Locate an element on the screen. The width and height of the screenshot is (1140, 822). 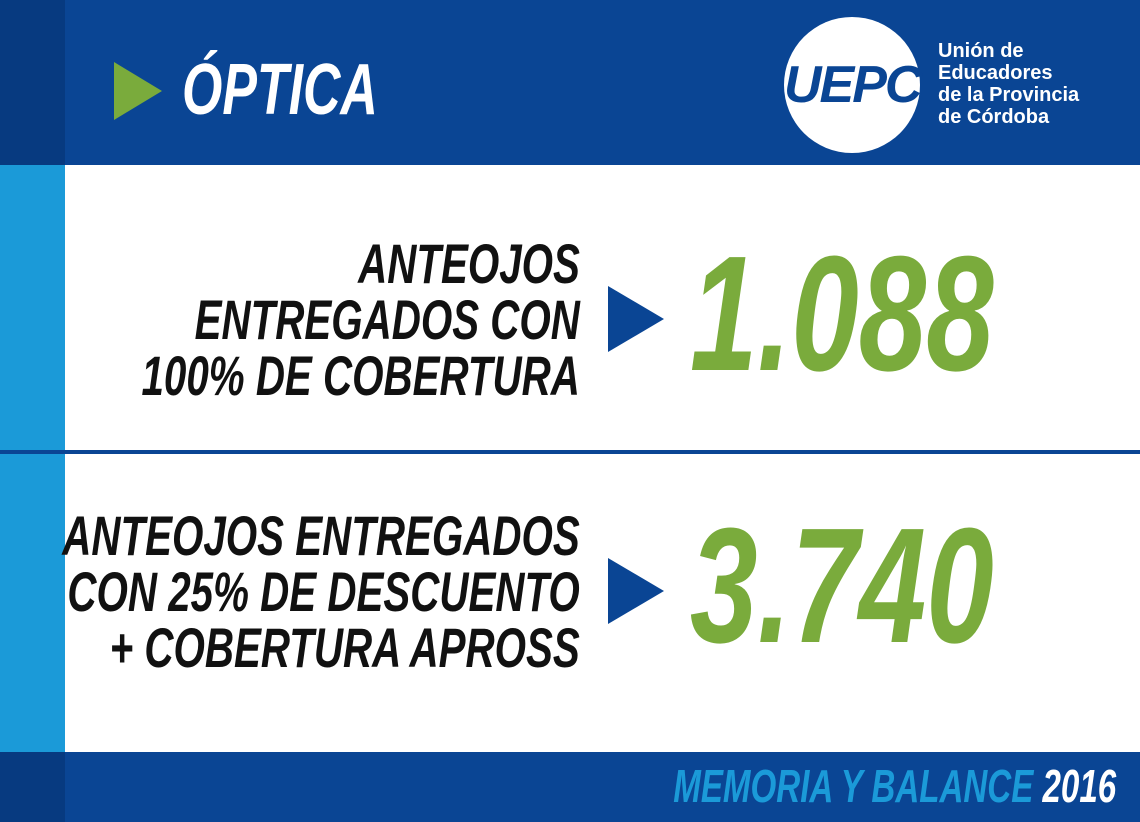
logo-circle is located at coordinates (852, 85).